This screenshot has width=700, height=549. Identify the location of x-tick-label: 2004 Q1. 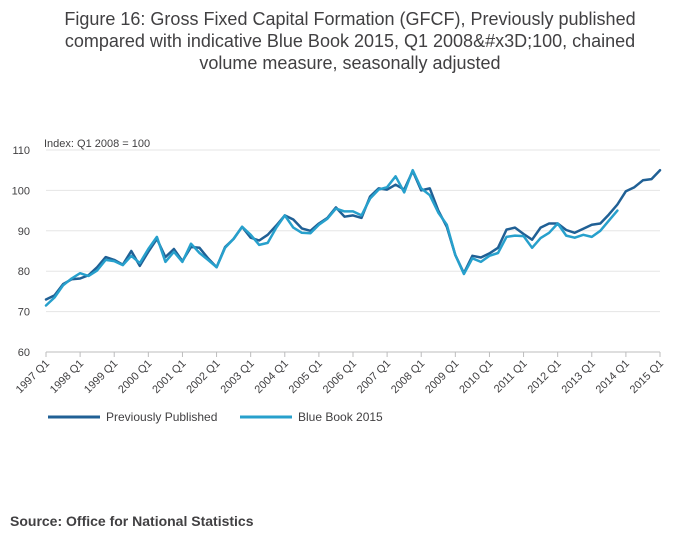
(272, 377).